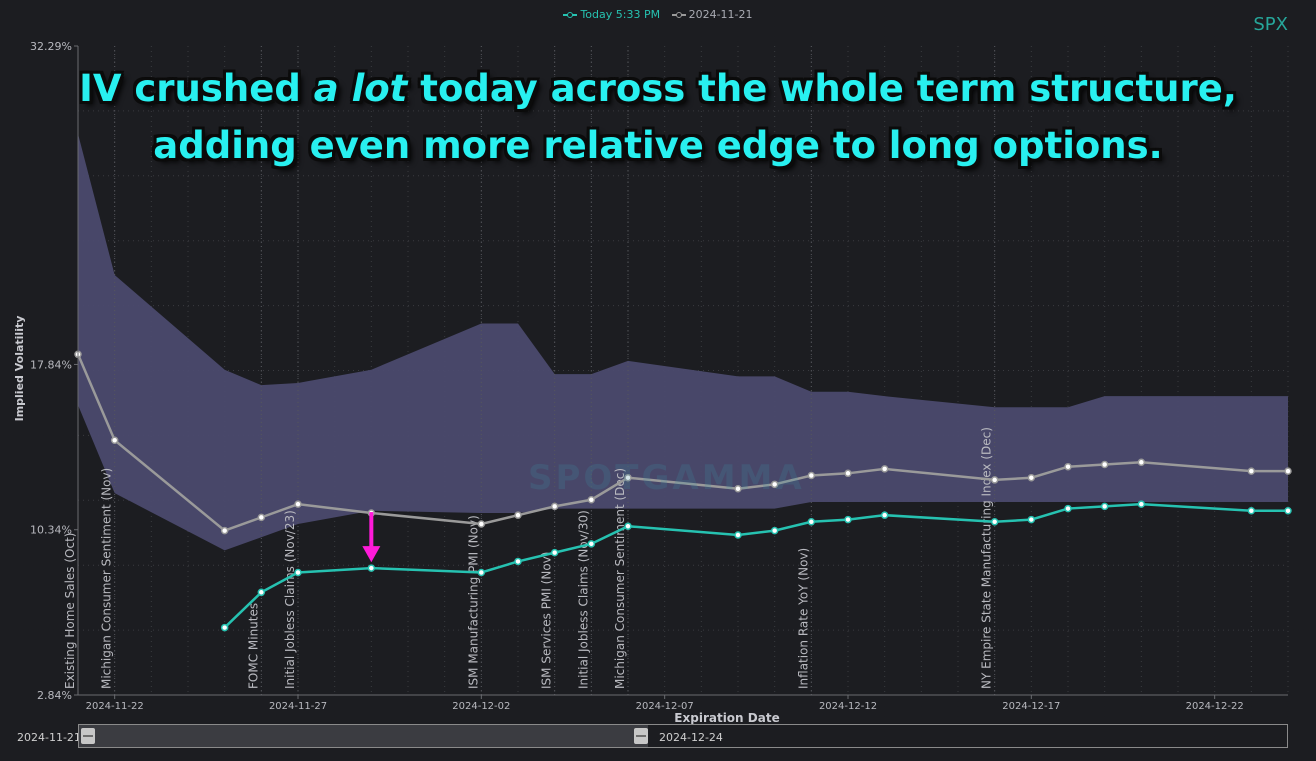 The image size is (1316, 761). What do you see at coordinates (570, 15) in the screenshot?
I see `legend-swatch-today` at bounding box center [570, 15].